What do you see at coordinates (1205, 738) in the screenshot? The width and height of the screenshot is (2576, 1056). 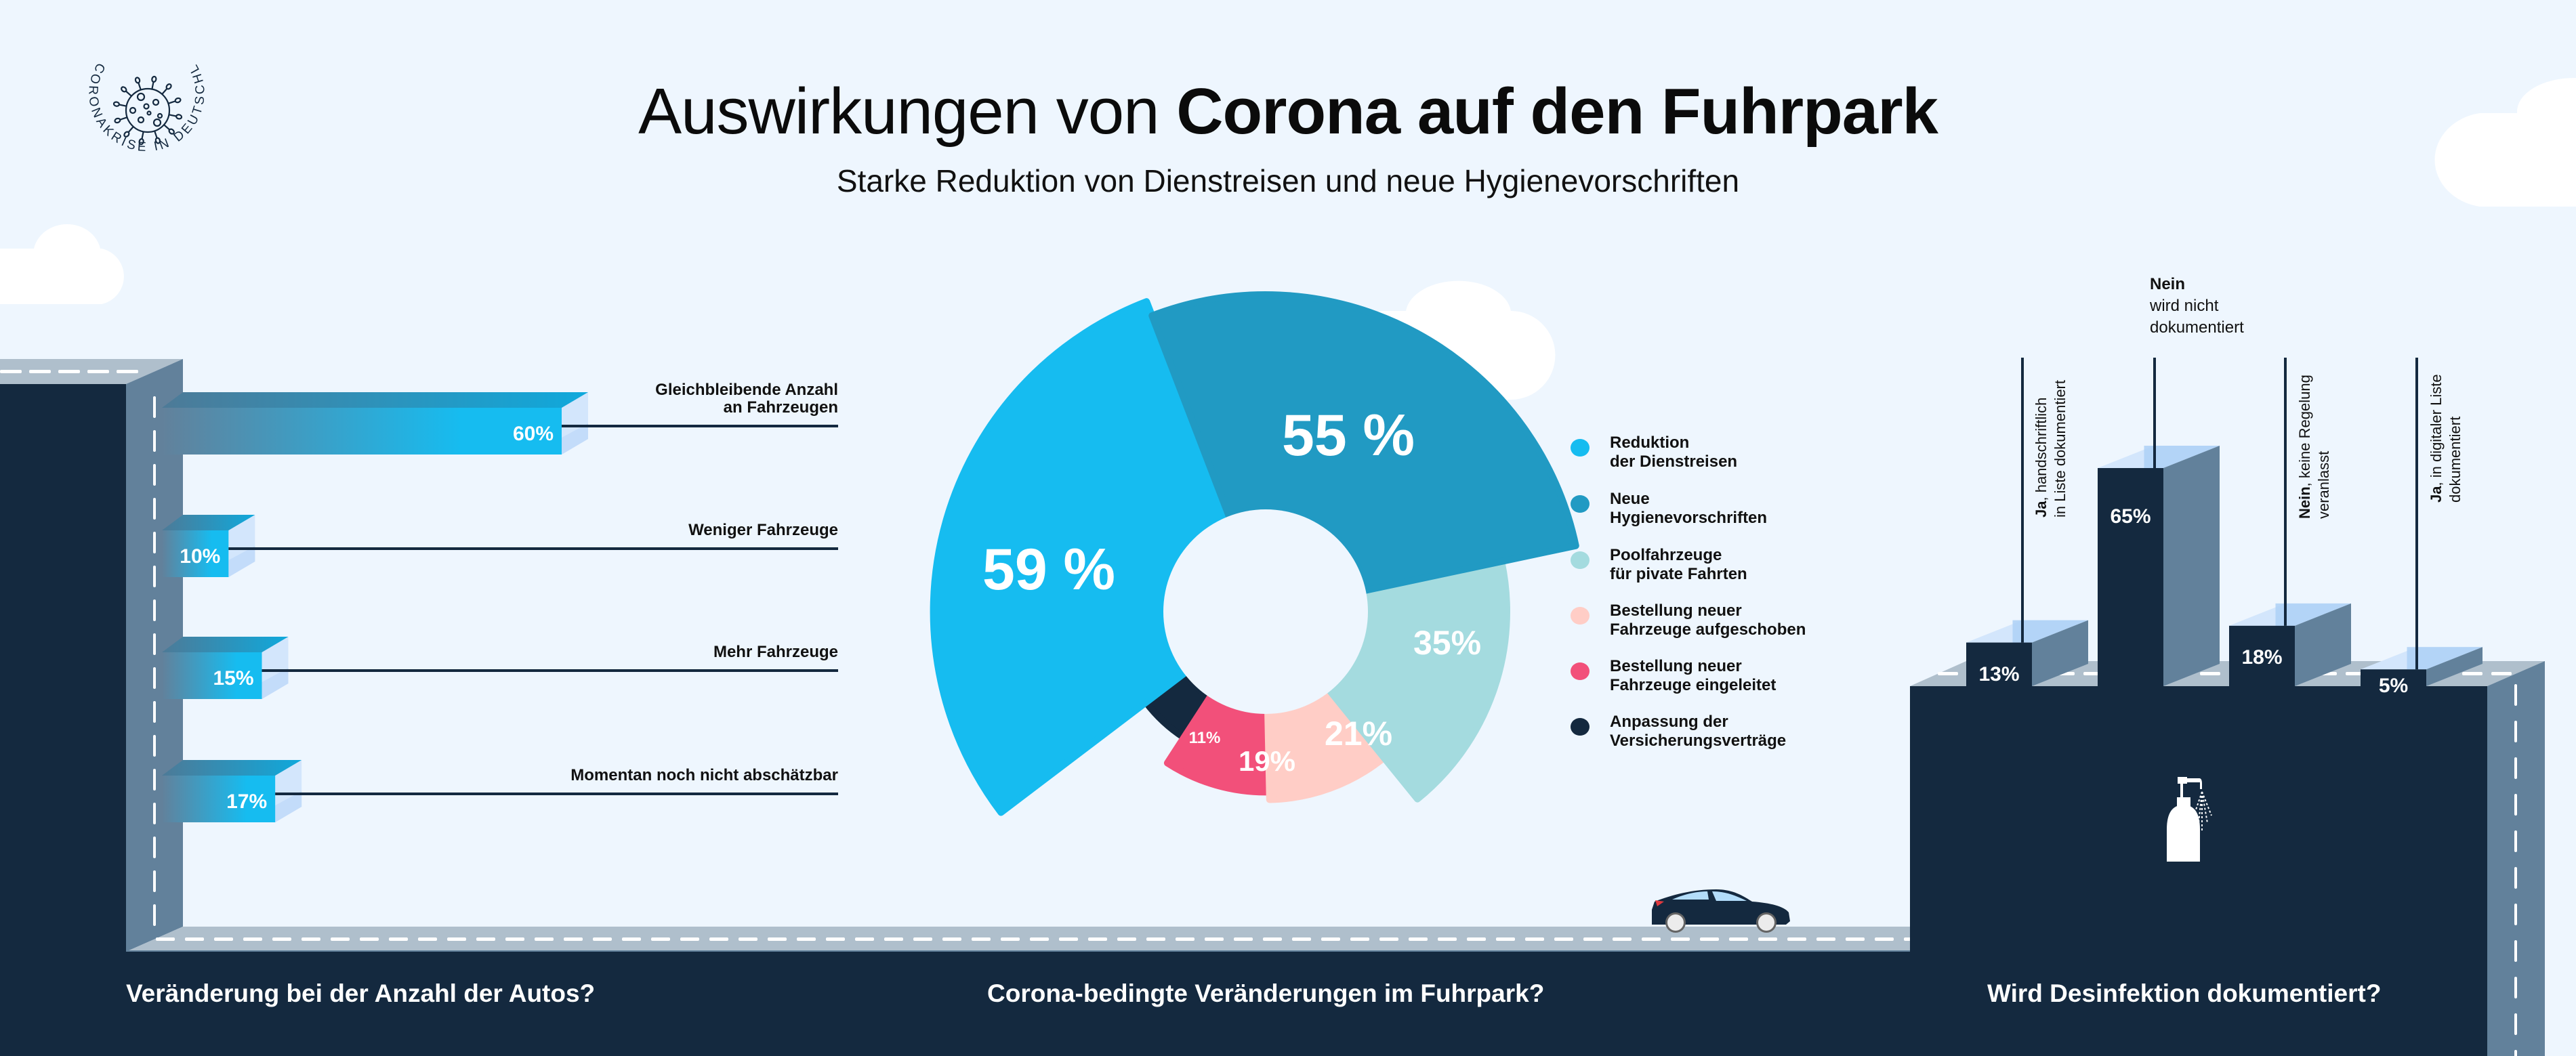 I see `slice-value-label: 11%` at bounding box center [1205, 738].